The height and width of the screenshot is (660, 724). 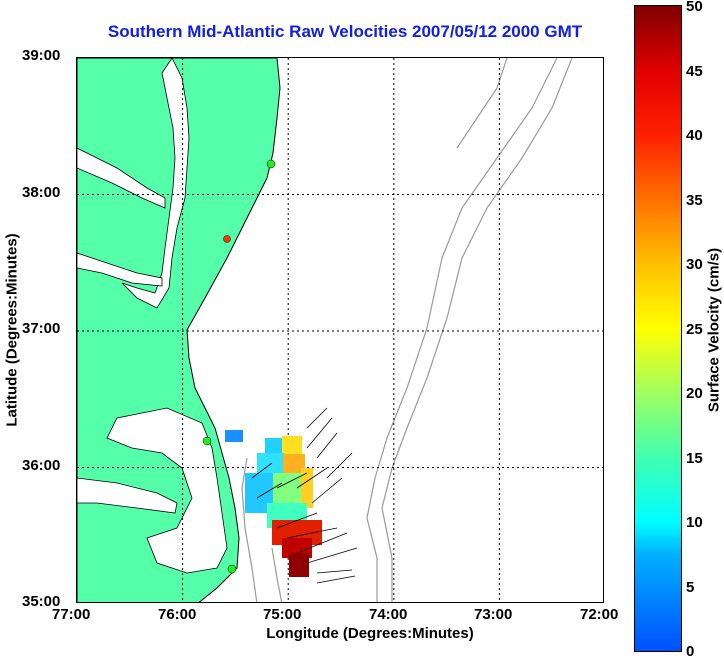 I want to click on x-tick: 75:00, so click(x=282, y=614).